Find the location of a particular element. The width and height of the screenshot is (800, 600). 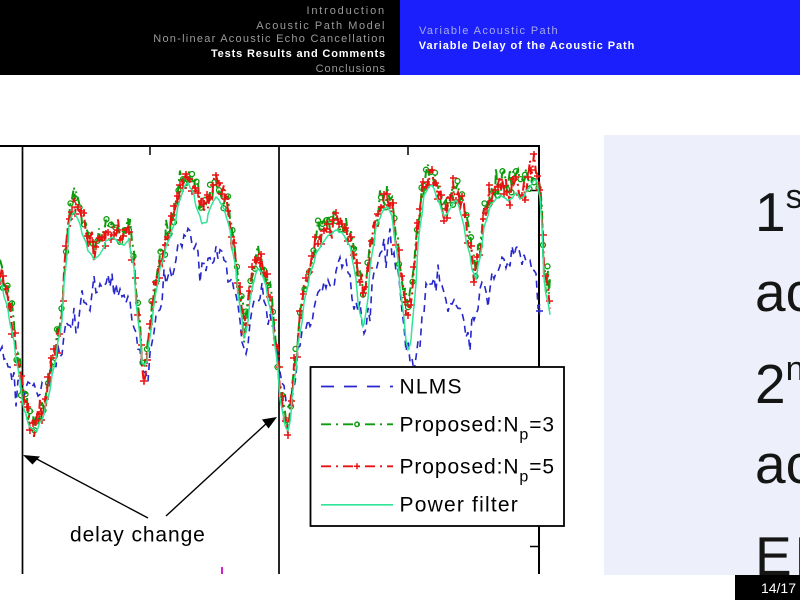

svg-text: NLMS is located at coordinates (431, 387).